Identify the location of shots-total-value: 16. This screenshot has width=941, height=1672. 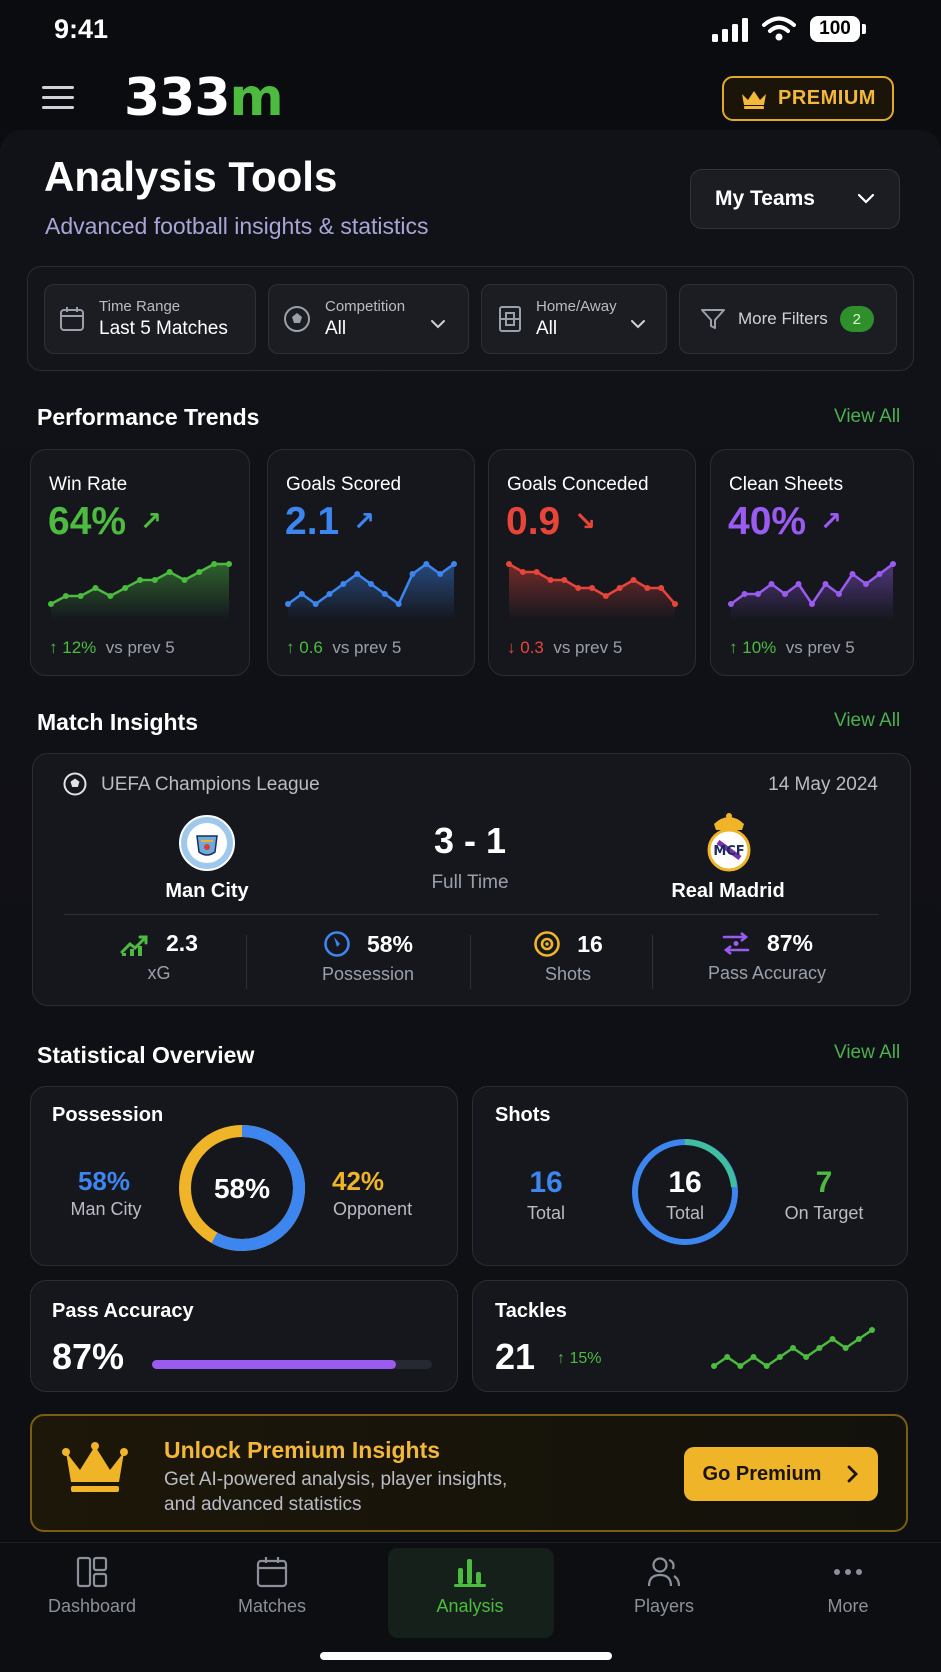
(546, 1182).